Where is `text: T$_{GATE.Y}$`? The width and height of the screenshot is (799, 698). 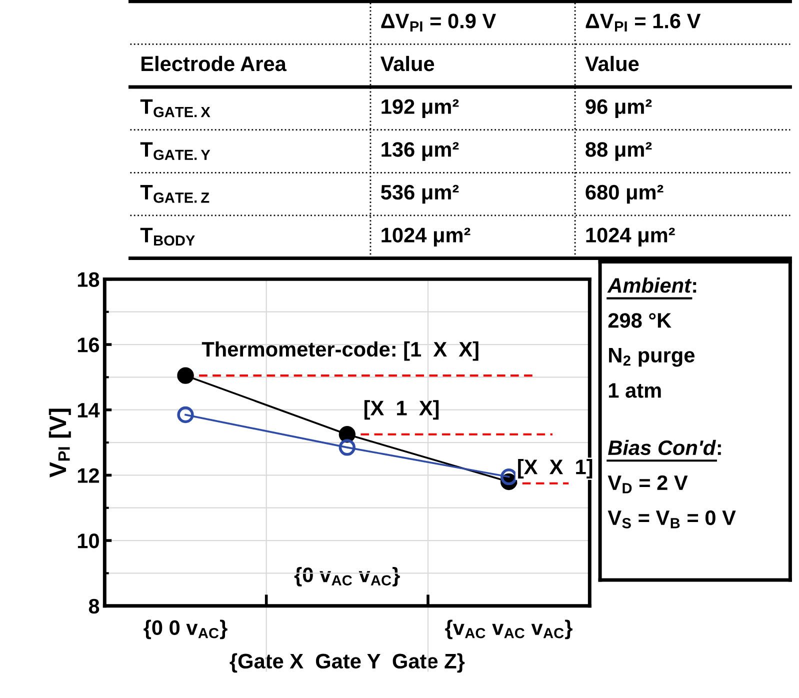 text: T$_{GATE.Y}$ is located at coordinates (175, 151).